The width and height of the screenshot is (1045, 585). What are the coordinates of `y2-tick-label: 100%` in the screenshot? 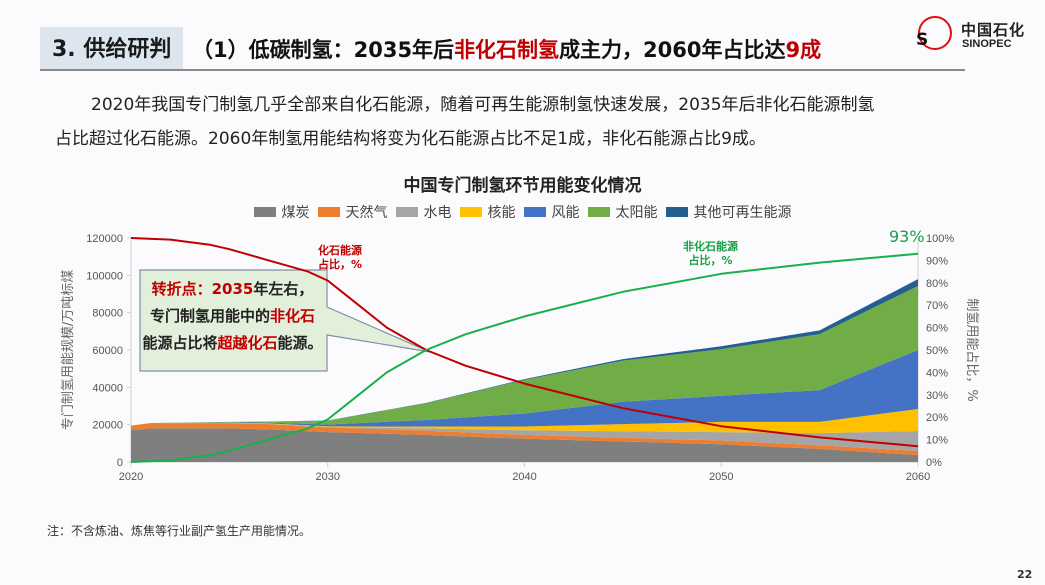 It's located at (940, 239).